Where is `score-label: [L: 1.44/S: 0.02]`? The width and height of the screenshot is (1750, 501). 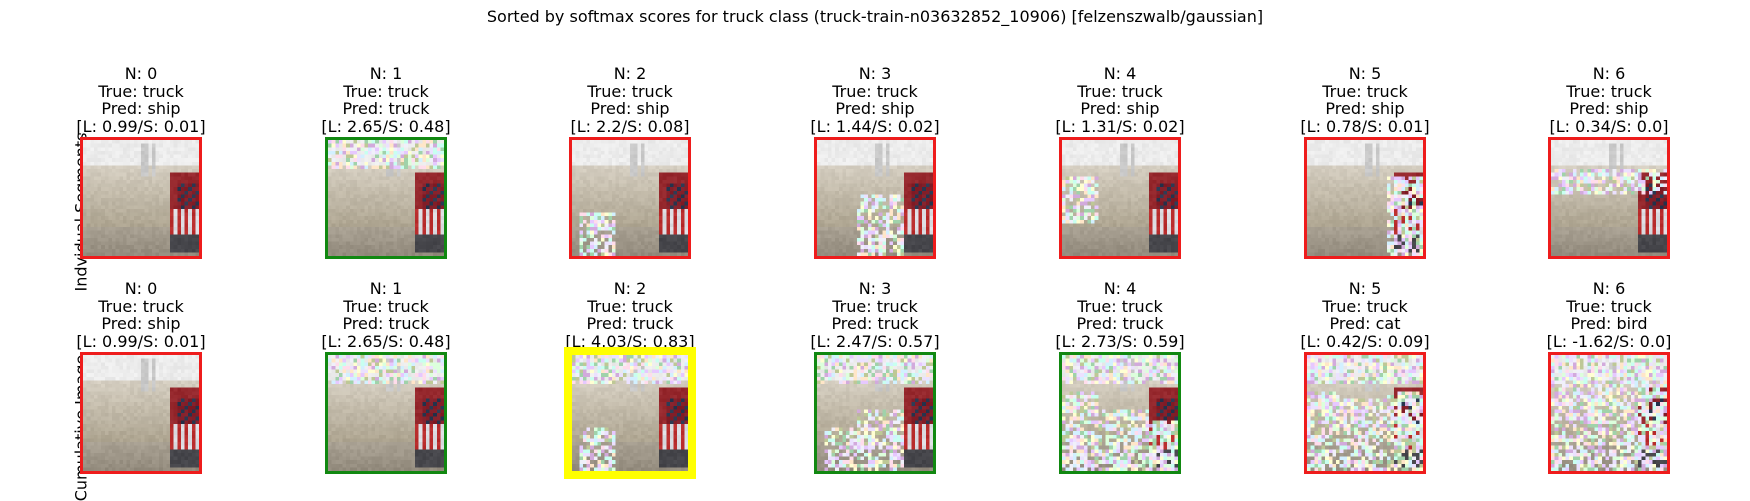
score-label: [L: 1.44/S: 0.02] is located at coordinates (875, 127).